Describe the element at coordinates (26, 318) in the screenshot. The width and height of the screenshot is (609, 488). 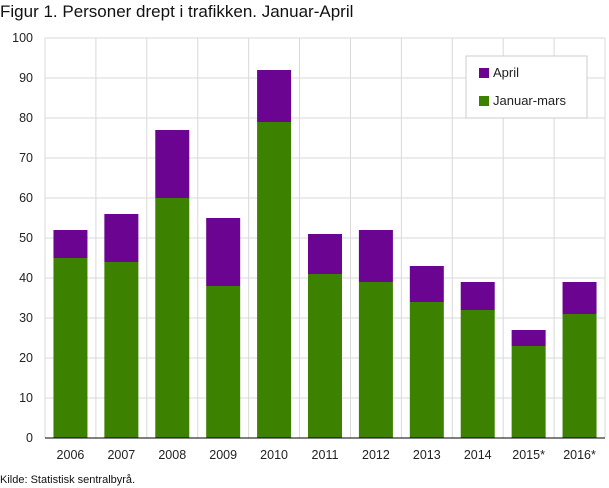
I see `y-tick-label: 30` at that location.